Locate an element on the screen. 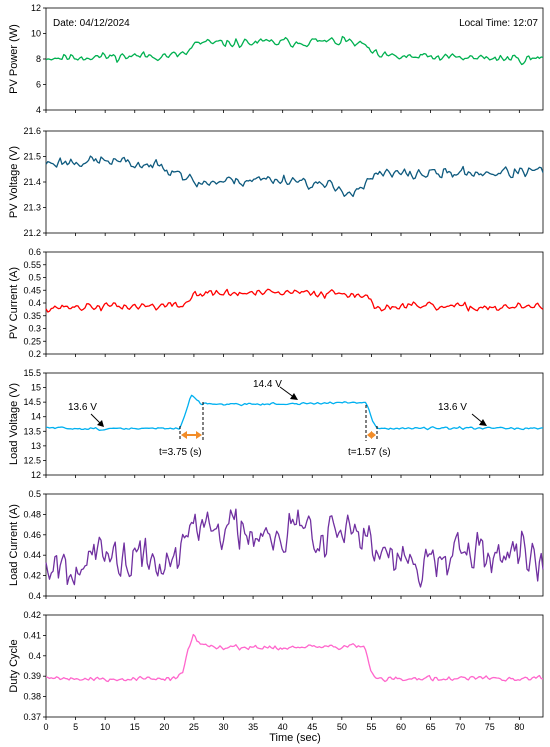 The height and width of the screenshot is (747, 550). local-time-label: Local Time: 12:07 is located at coordinates (498, 23).